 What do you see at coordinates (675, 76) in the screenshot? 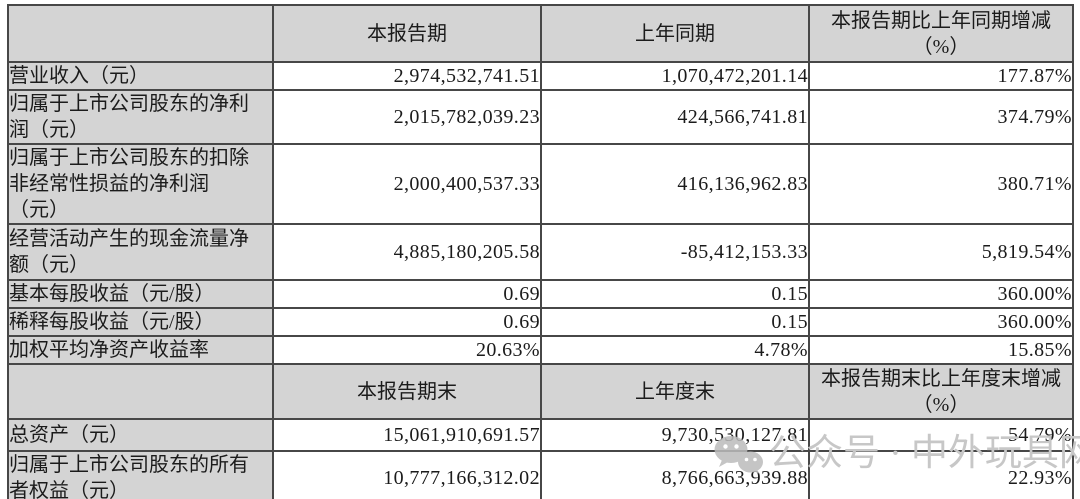
I see `revenue-previous: 1,070,472,201.14` at bounding box center [675, 76].